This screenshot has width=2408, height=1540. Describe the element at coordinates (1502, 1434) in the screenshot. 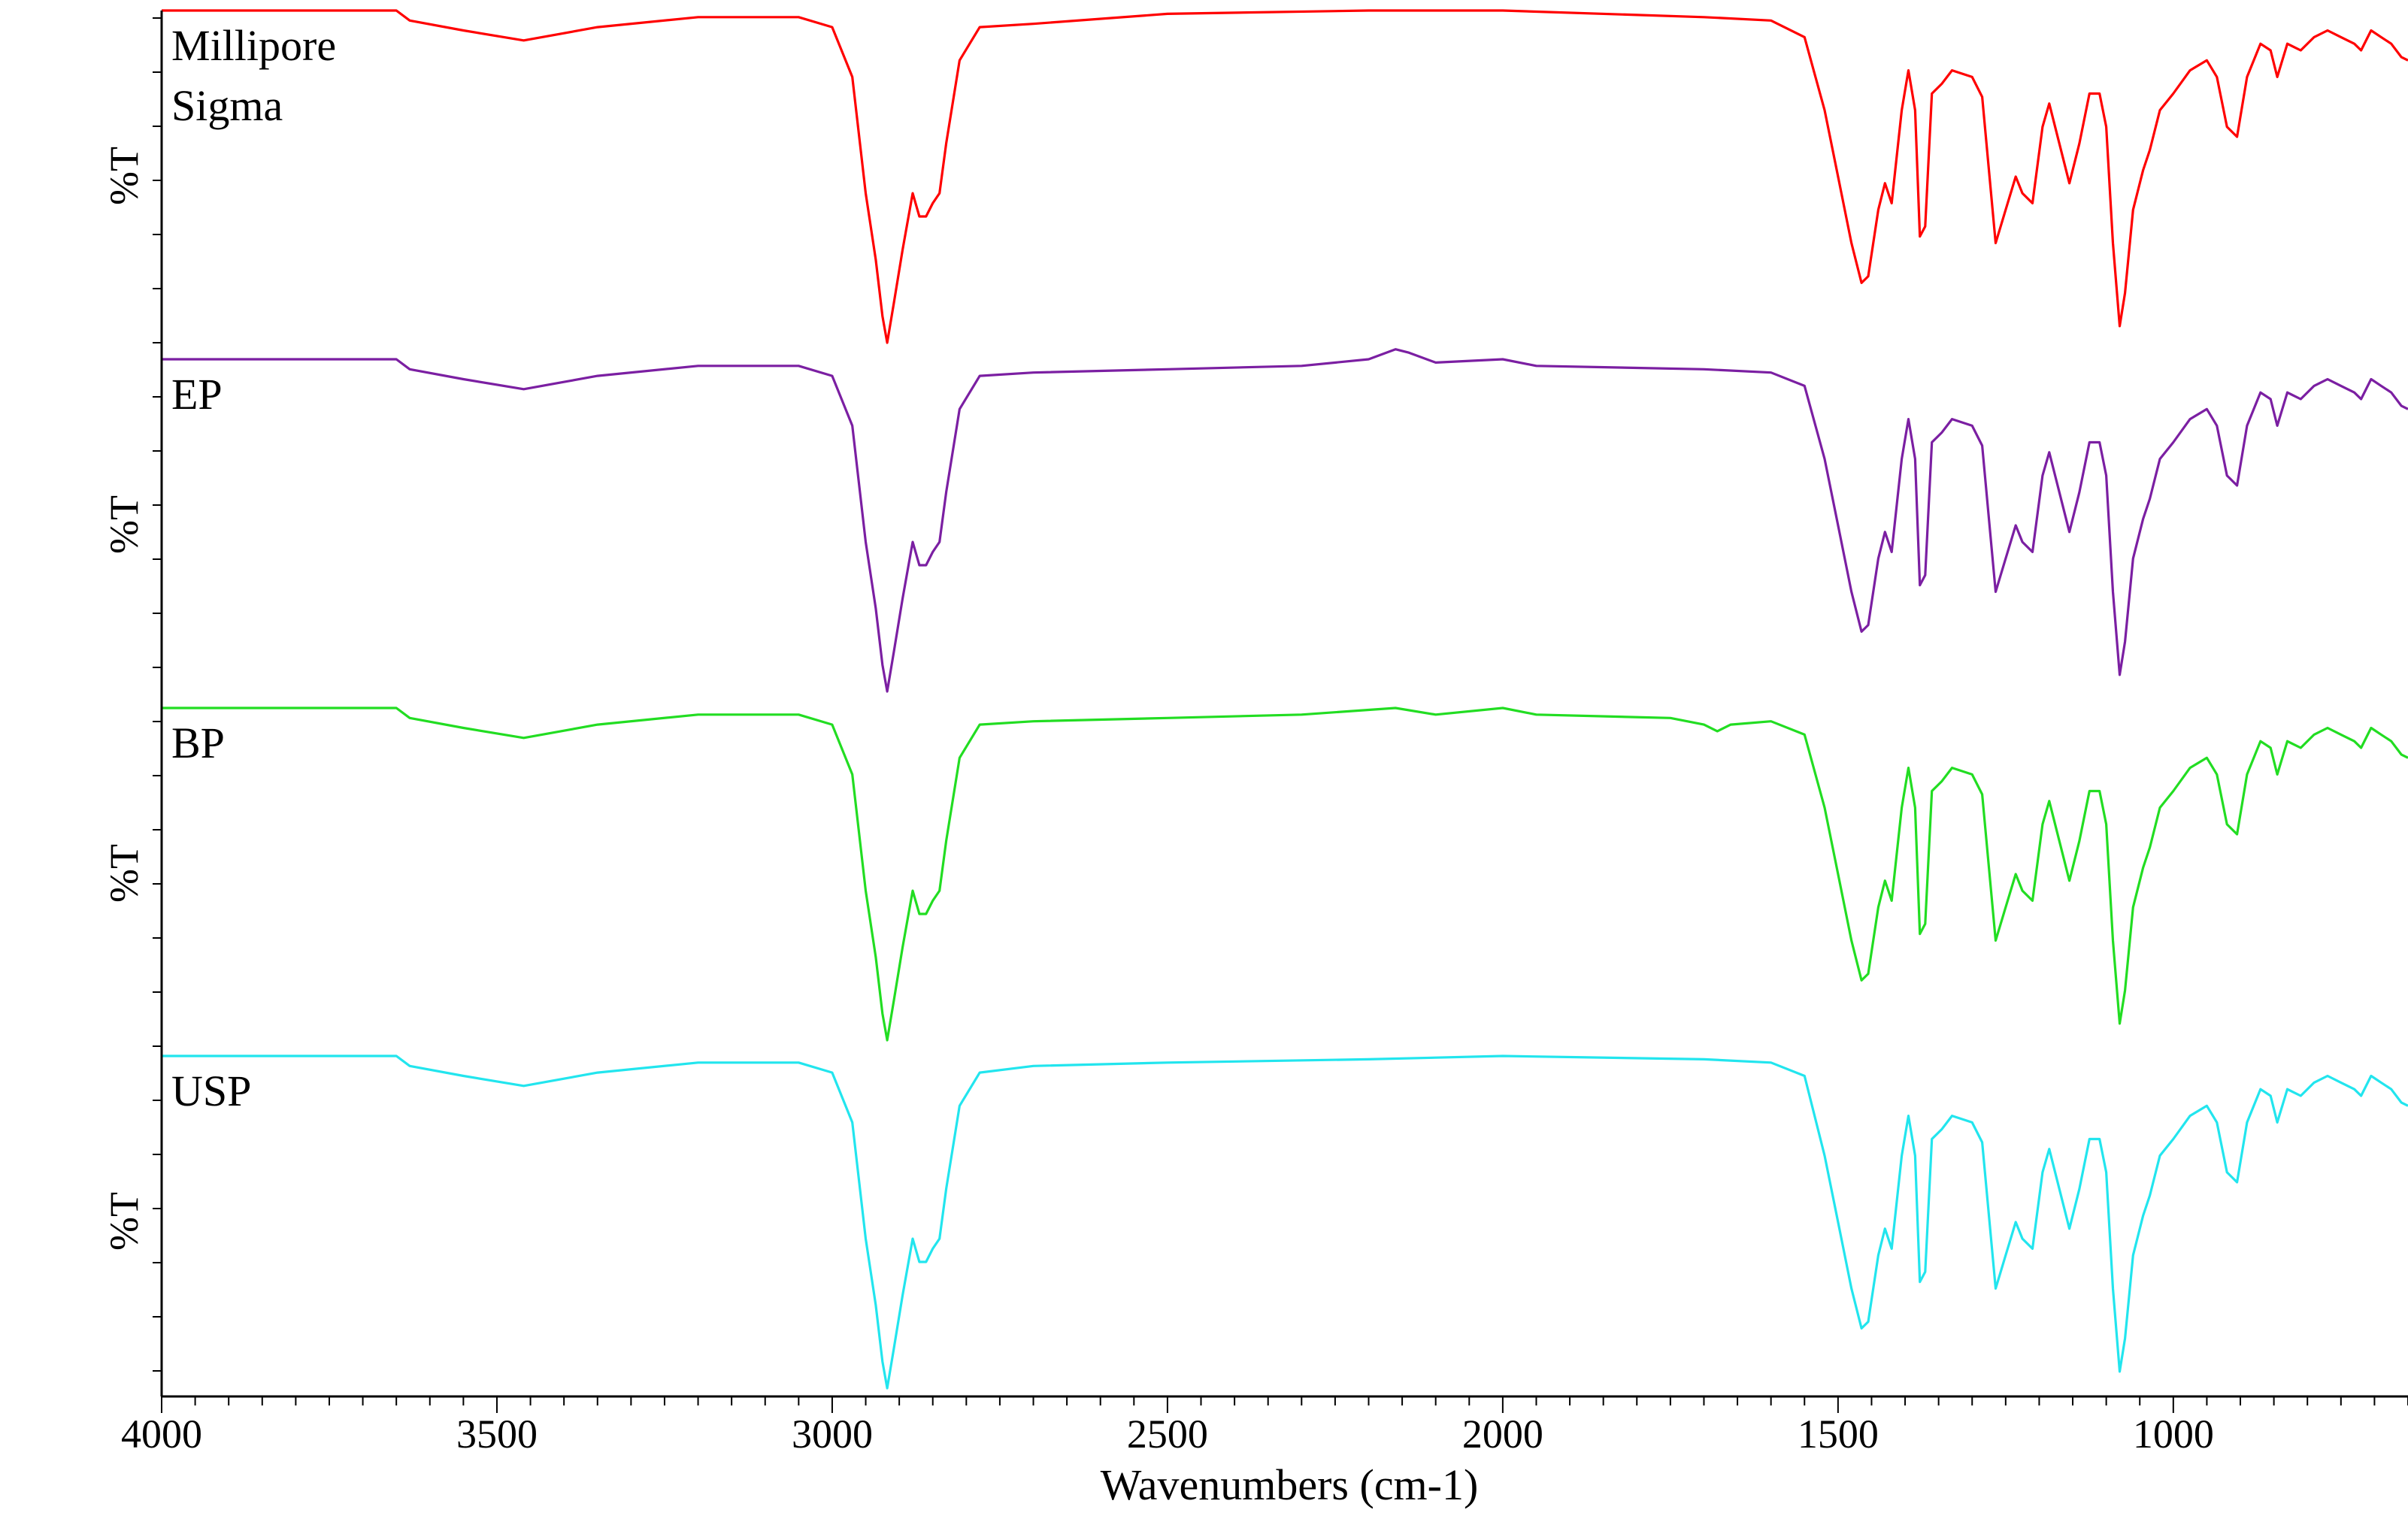

I see `x-tick-label: 2000` at that location.